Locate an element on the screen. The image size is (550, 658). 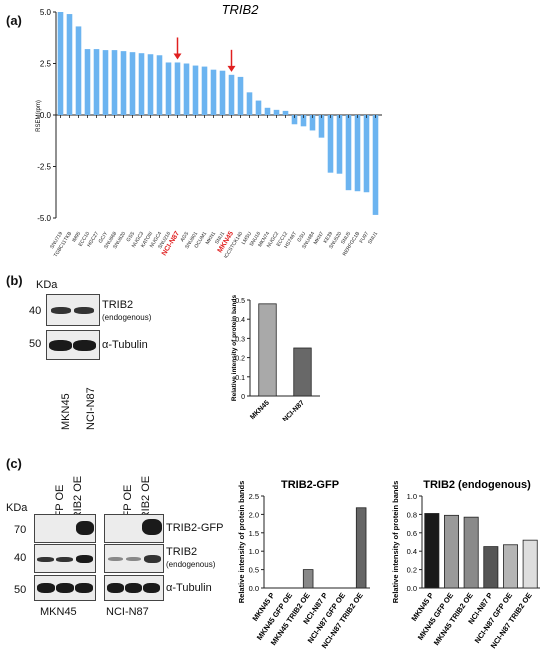
y-tick-label: 1.5 is located at coordinates (254, 533).